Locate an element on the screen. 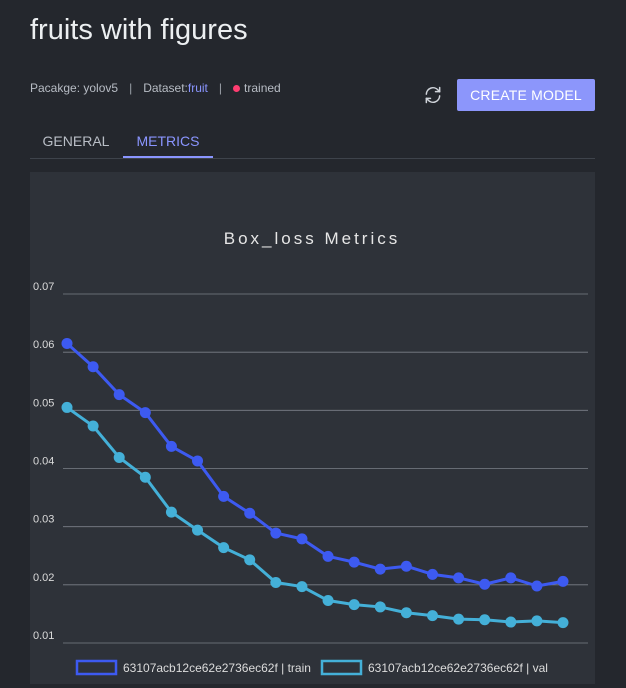 This screenshot has width=626, height=688. y-tick-label: 0.01 is located at coordinates (43, 636).